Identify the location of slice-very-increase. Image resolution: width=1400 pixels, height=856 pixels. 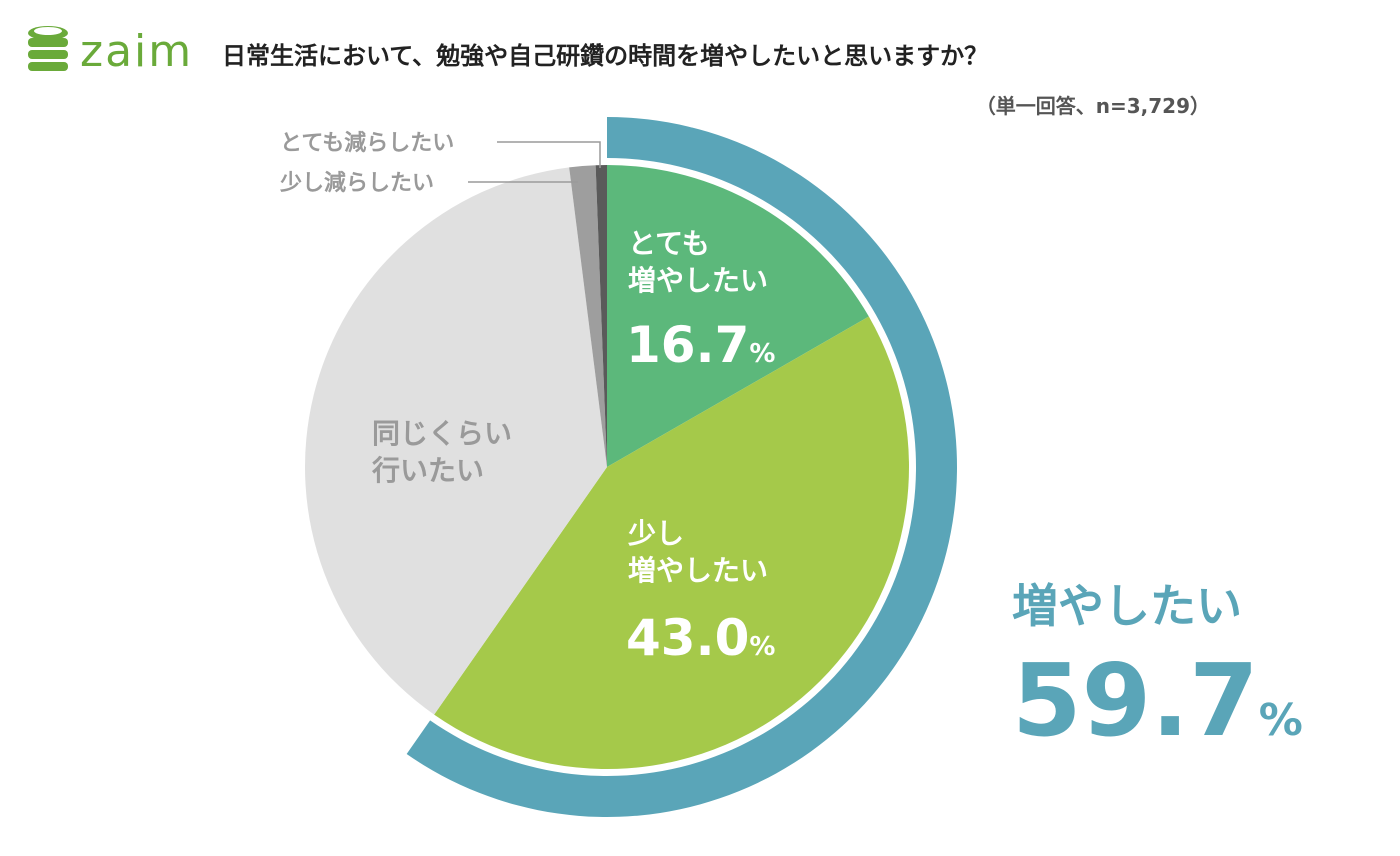
(738, 316).